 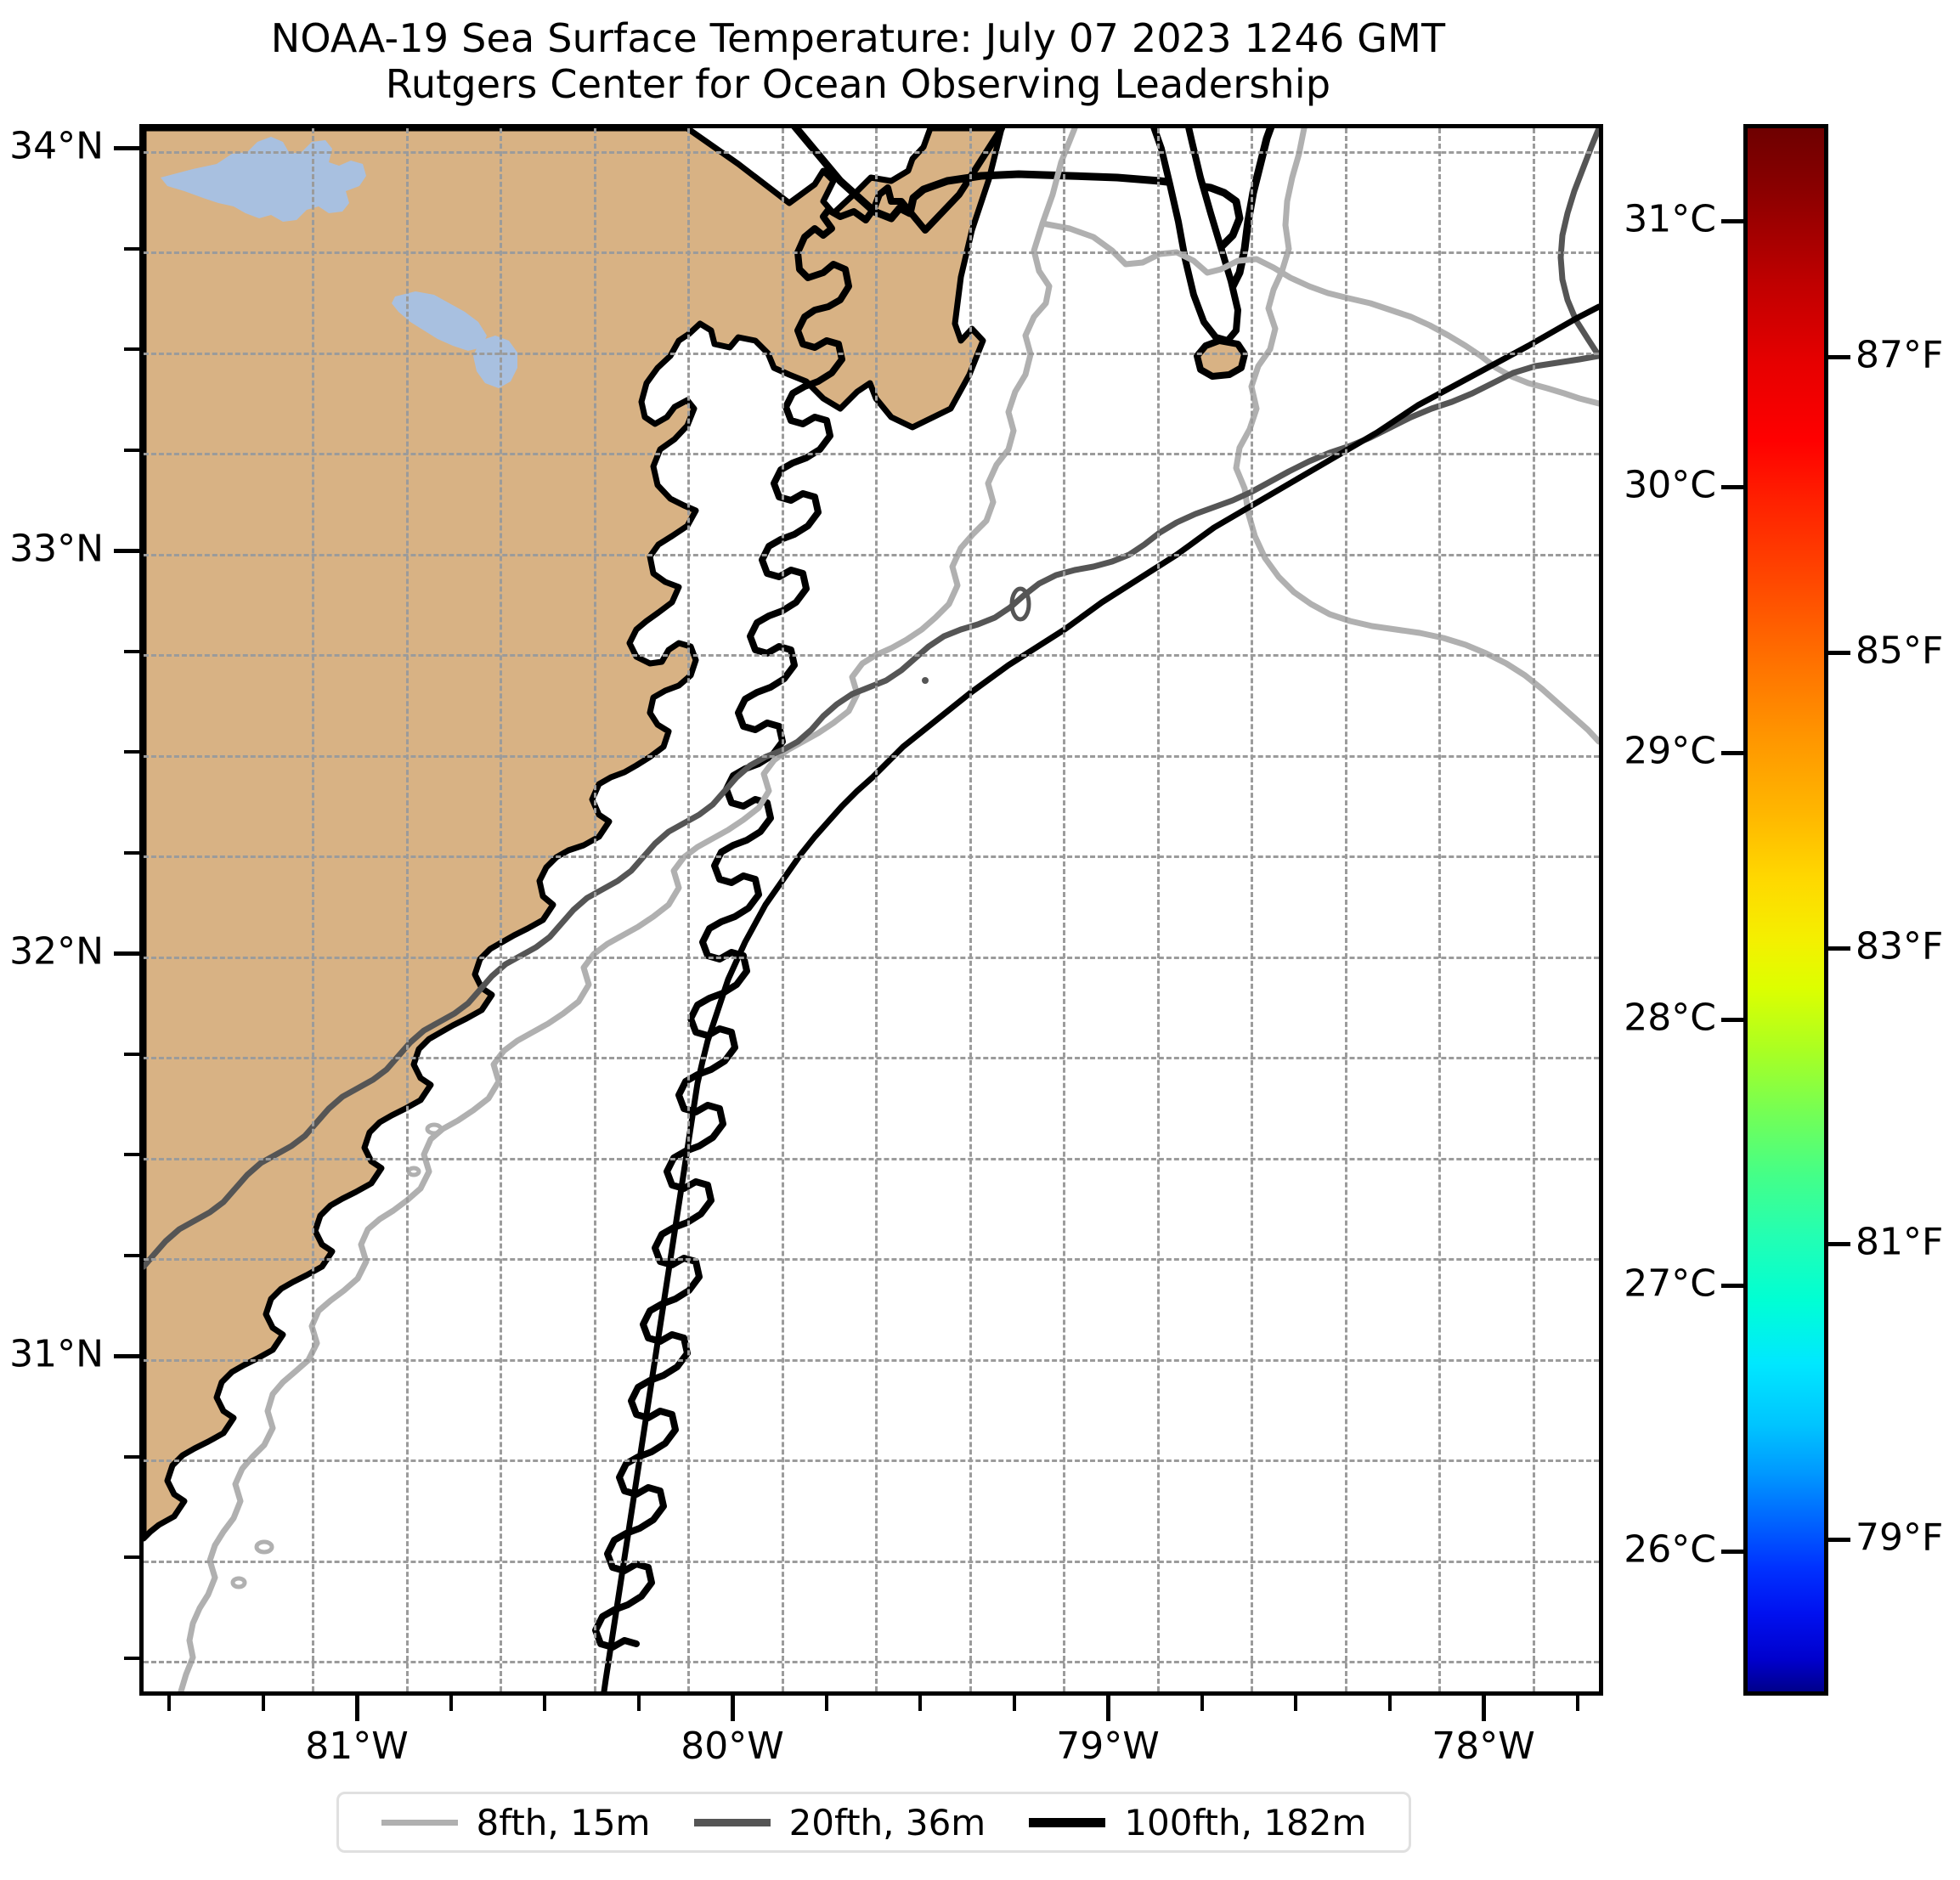 What do you see at coordinates (1416, 436) in the screenshot?
I see `isobath-8fth-branch-north` at bounding box center [1416, 436].